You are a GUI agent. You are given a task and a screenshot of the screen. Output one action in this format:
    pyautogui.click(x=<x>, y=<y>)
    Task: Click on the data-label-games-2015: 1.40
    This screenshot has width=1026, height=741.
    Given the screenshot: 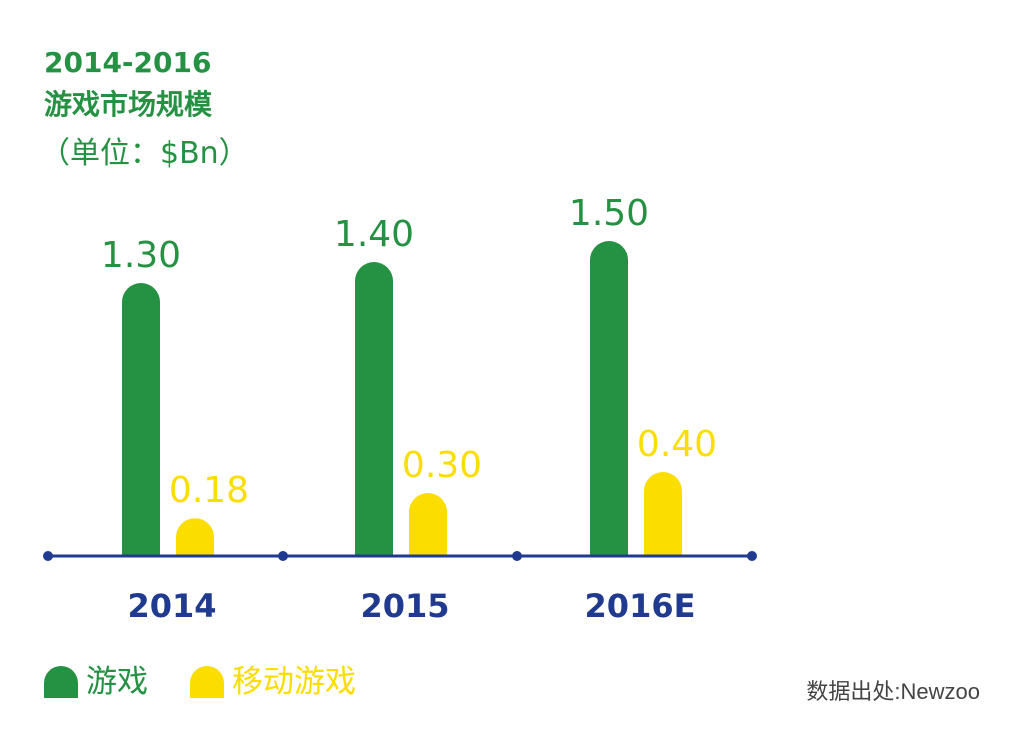 What is the action you would take?
    pyautogui.click(x=374, y=234)
    